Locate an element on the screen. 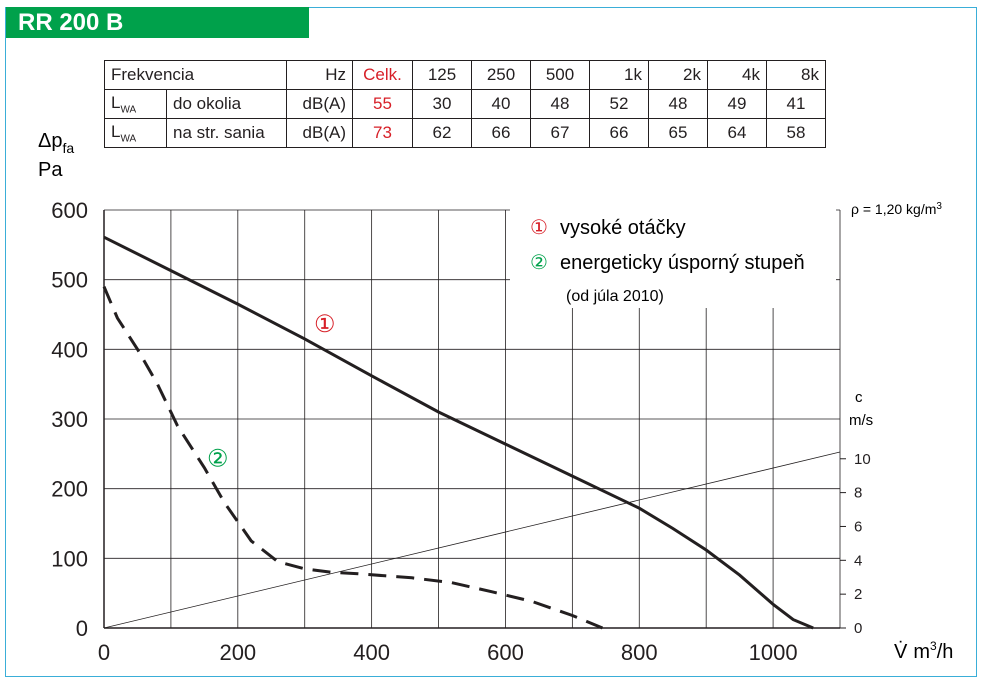 This screenshot has height=682, width=984. series-marker-1: ① is located at coordinates (325, 324).